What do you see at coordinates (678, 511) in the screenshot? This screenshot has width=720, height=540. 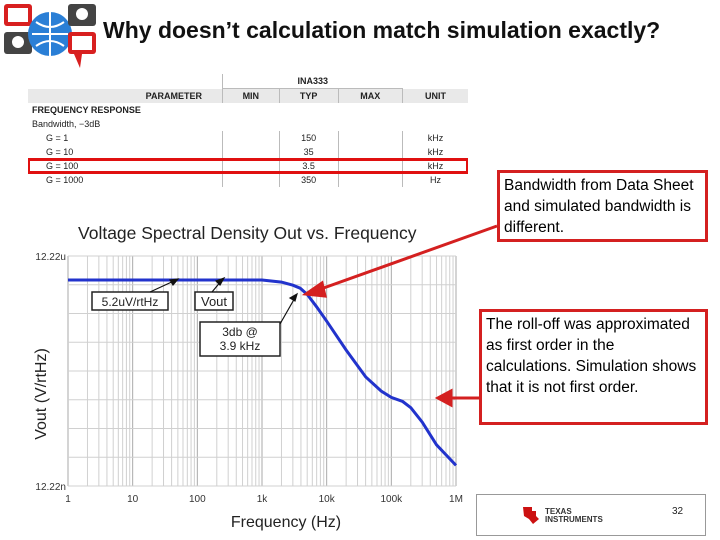 I see `page-number: 32` at bounding box center [678, 511].